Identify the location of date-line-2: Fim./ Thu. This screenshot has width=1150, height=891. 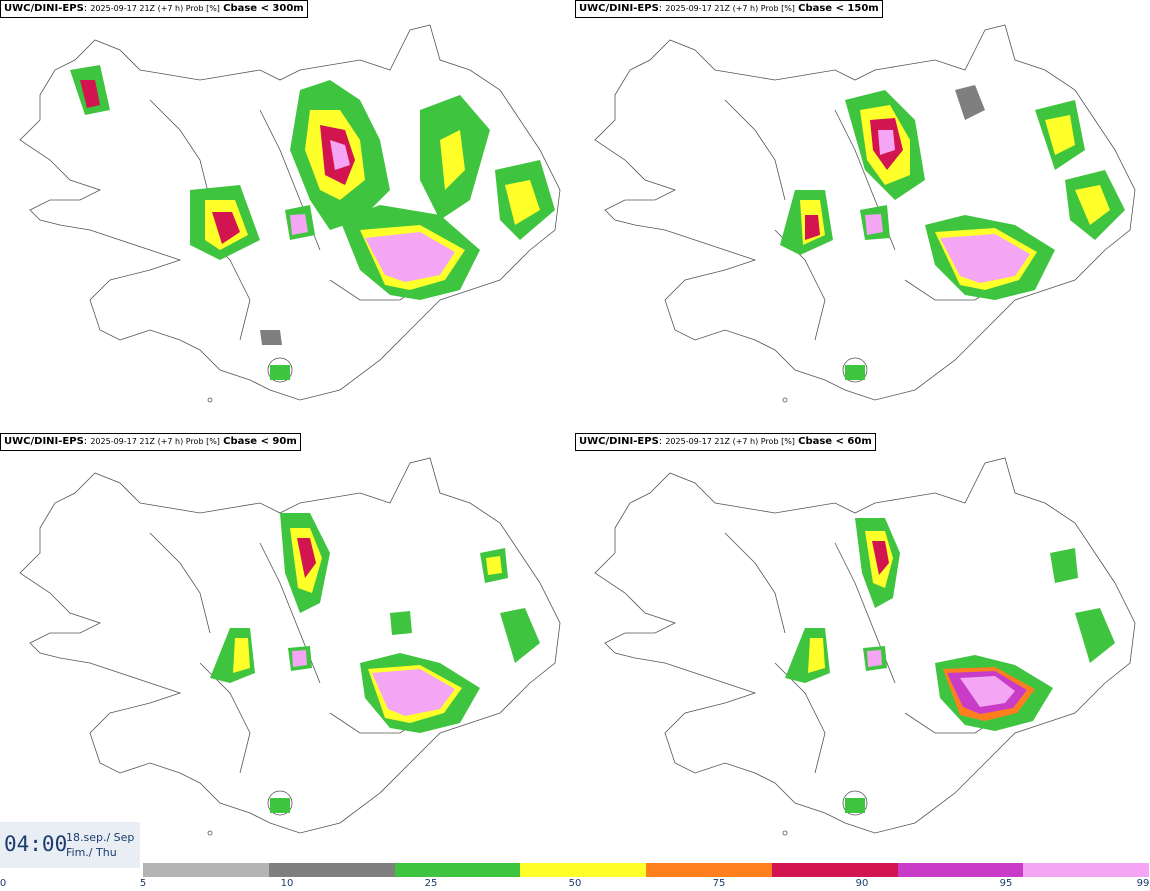
(91, 852).